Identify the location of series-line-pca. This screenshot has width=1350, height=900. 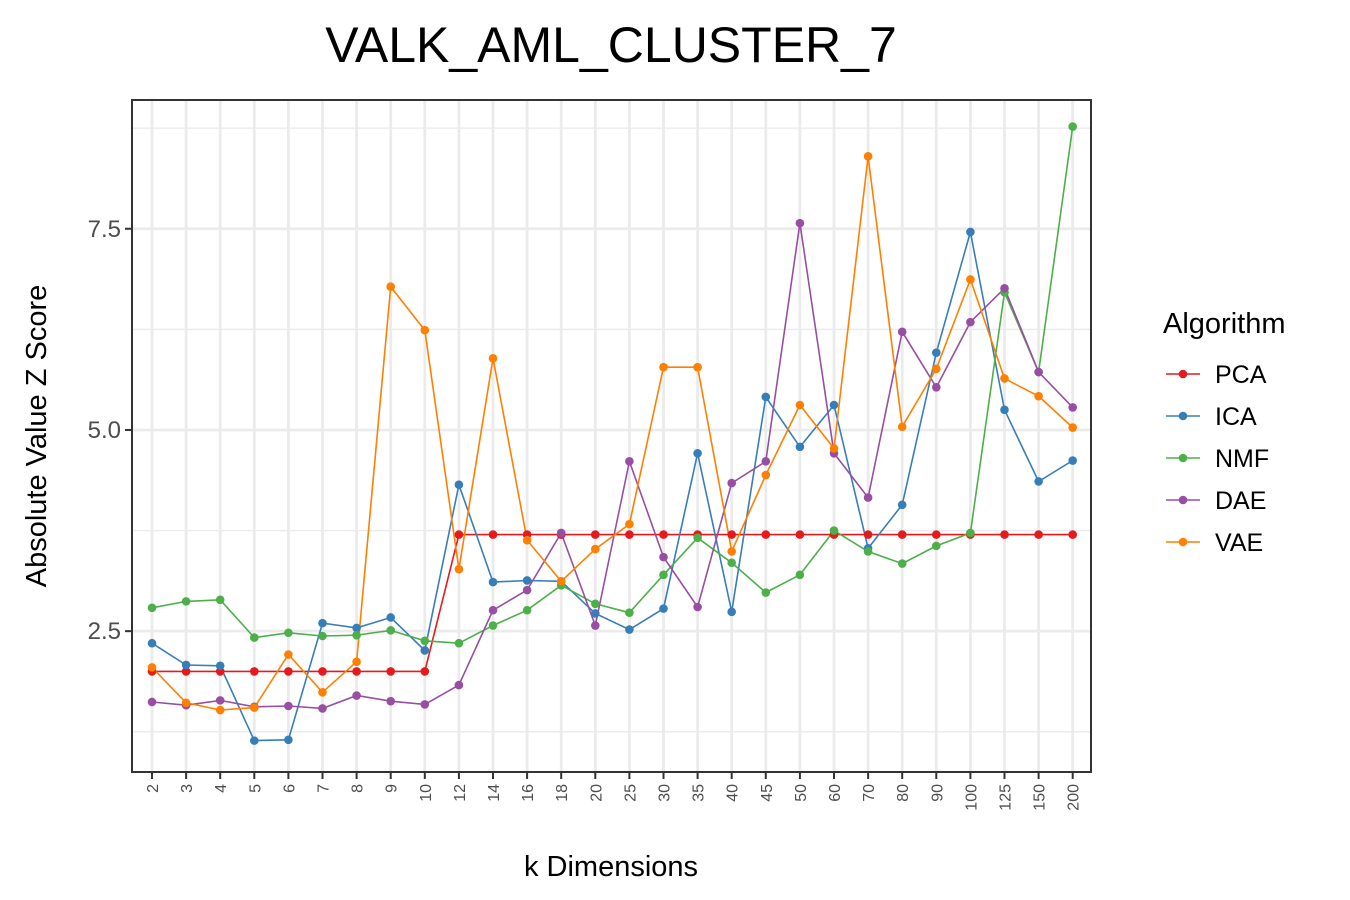
(612, 603).